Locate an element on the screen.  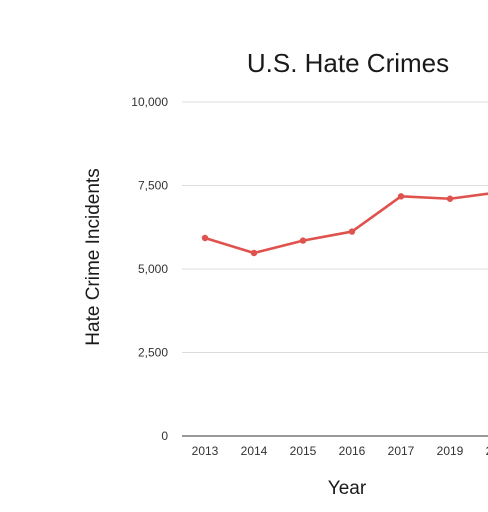
x-tick-label: 2020 is located at coordinates (487, 451).